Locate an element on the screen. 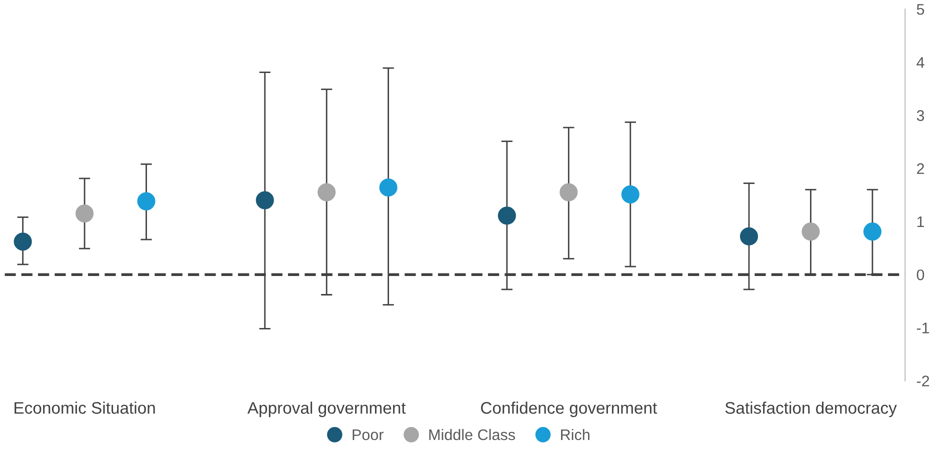  y-tick-label: -1 is located at coordinates (923, 328).